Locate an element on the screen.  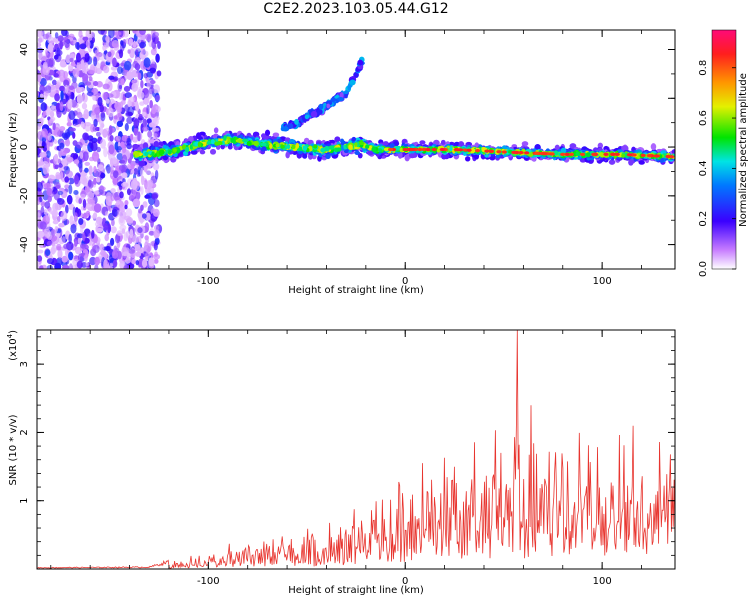
y-tick-label: 3 is located at coordinates (24, 364).